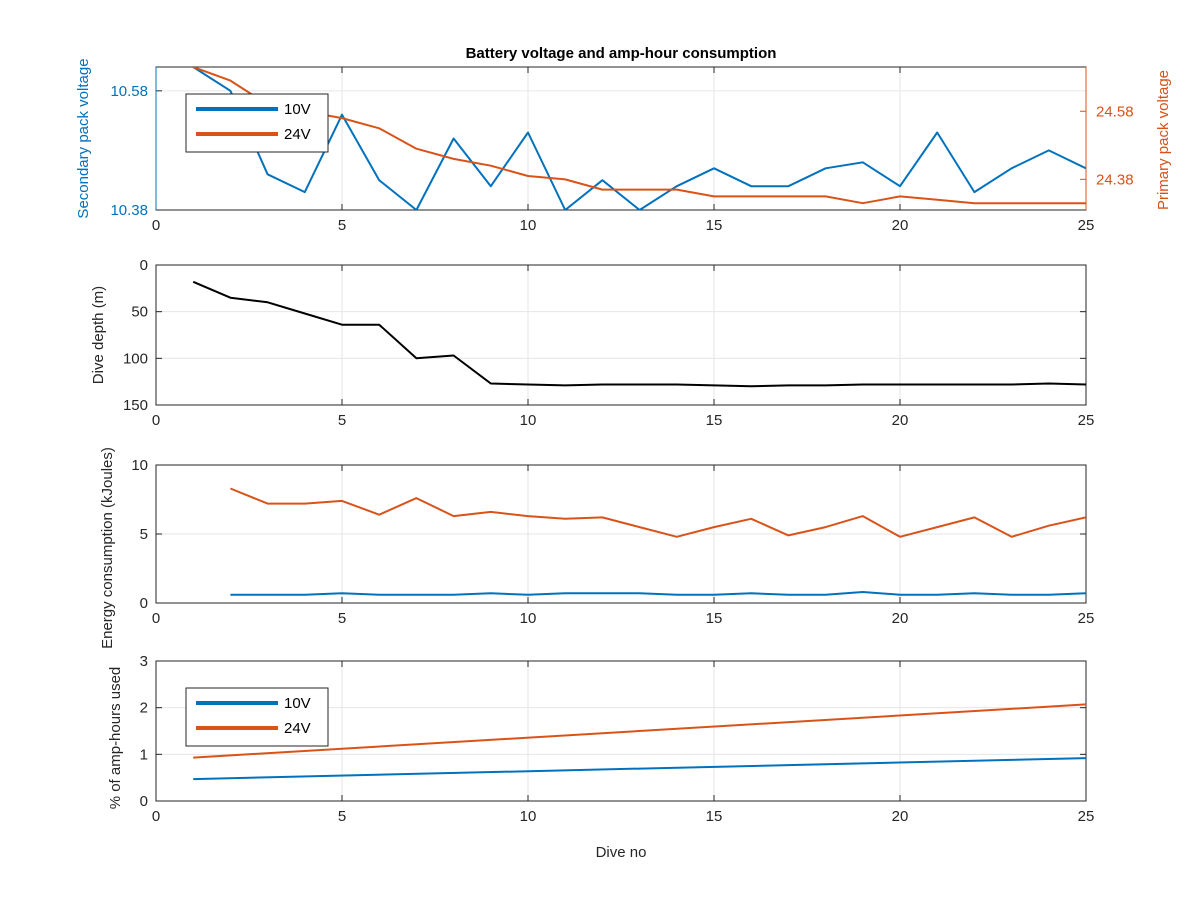 This screenshot has width=1200, height=900. What do you see at coordinates (1163, 140) in the screenshot?
I see `y-axis-label-right: Primary pack voltage` at bounding box center [1163, 140].